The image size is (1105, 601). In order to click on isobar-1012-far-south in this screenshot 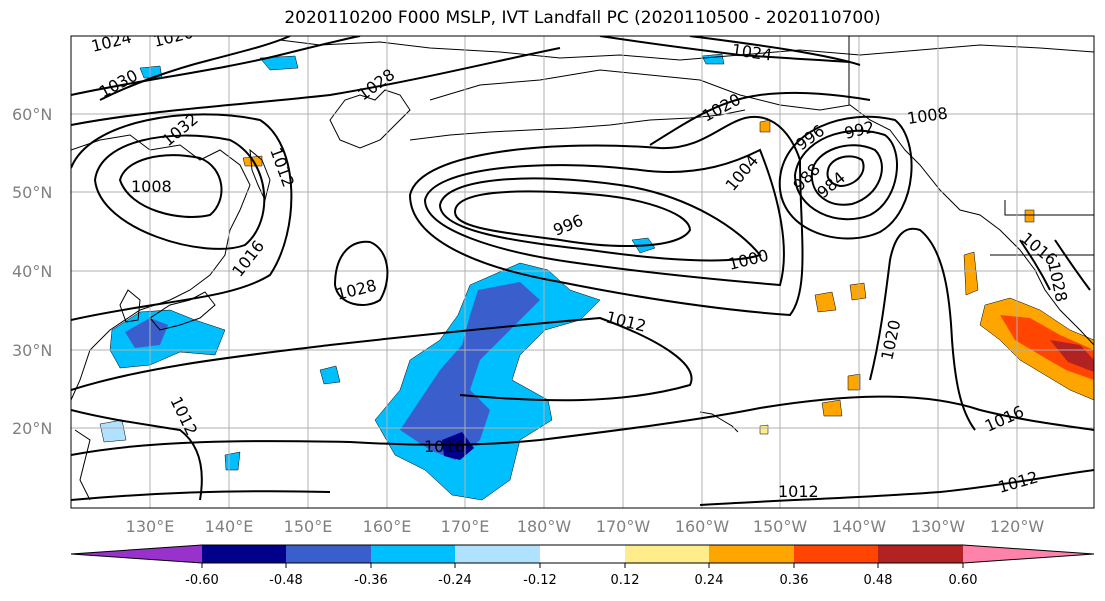, I will do `click(582, 487)`.